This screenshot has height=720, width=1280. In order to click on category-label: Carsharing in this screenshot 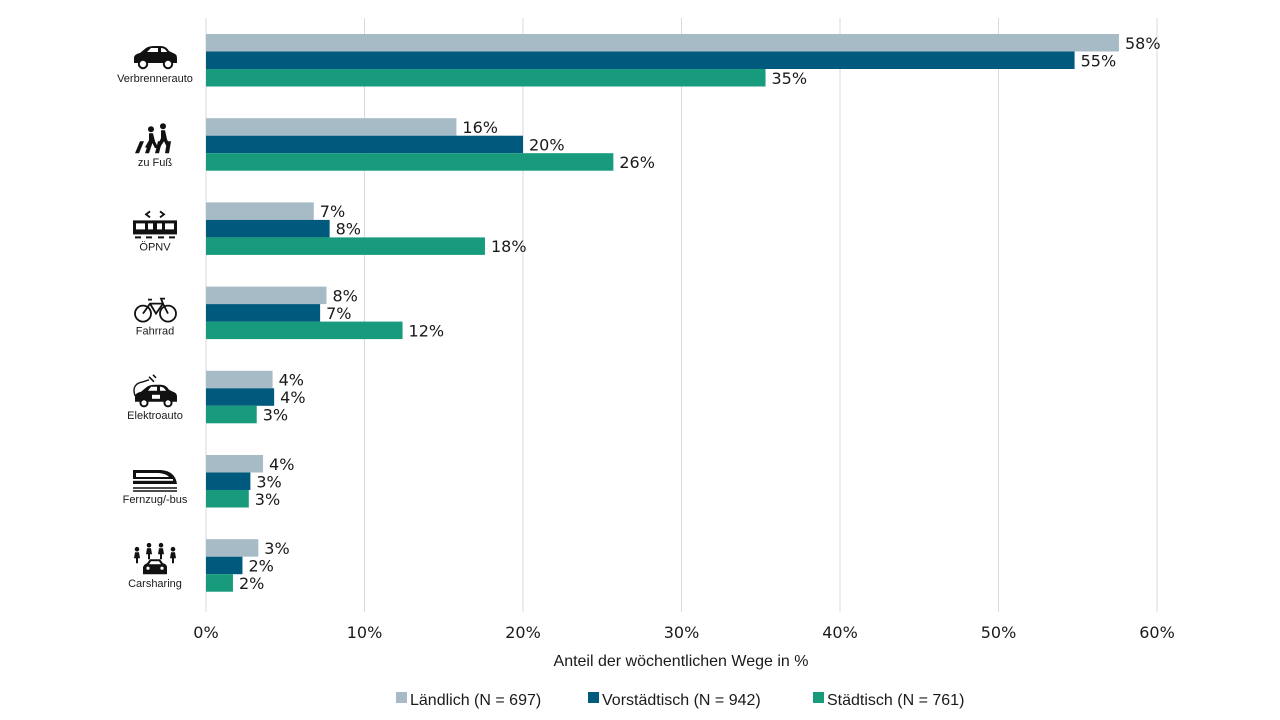, I will do `click(155, 584)`.